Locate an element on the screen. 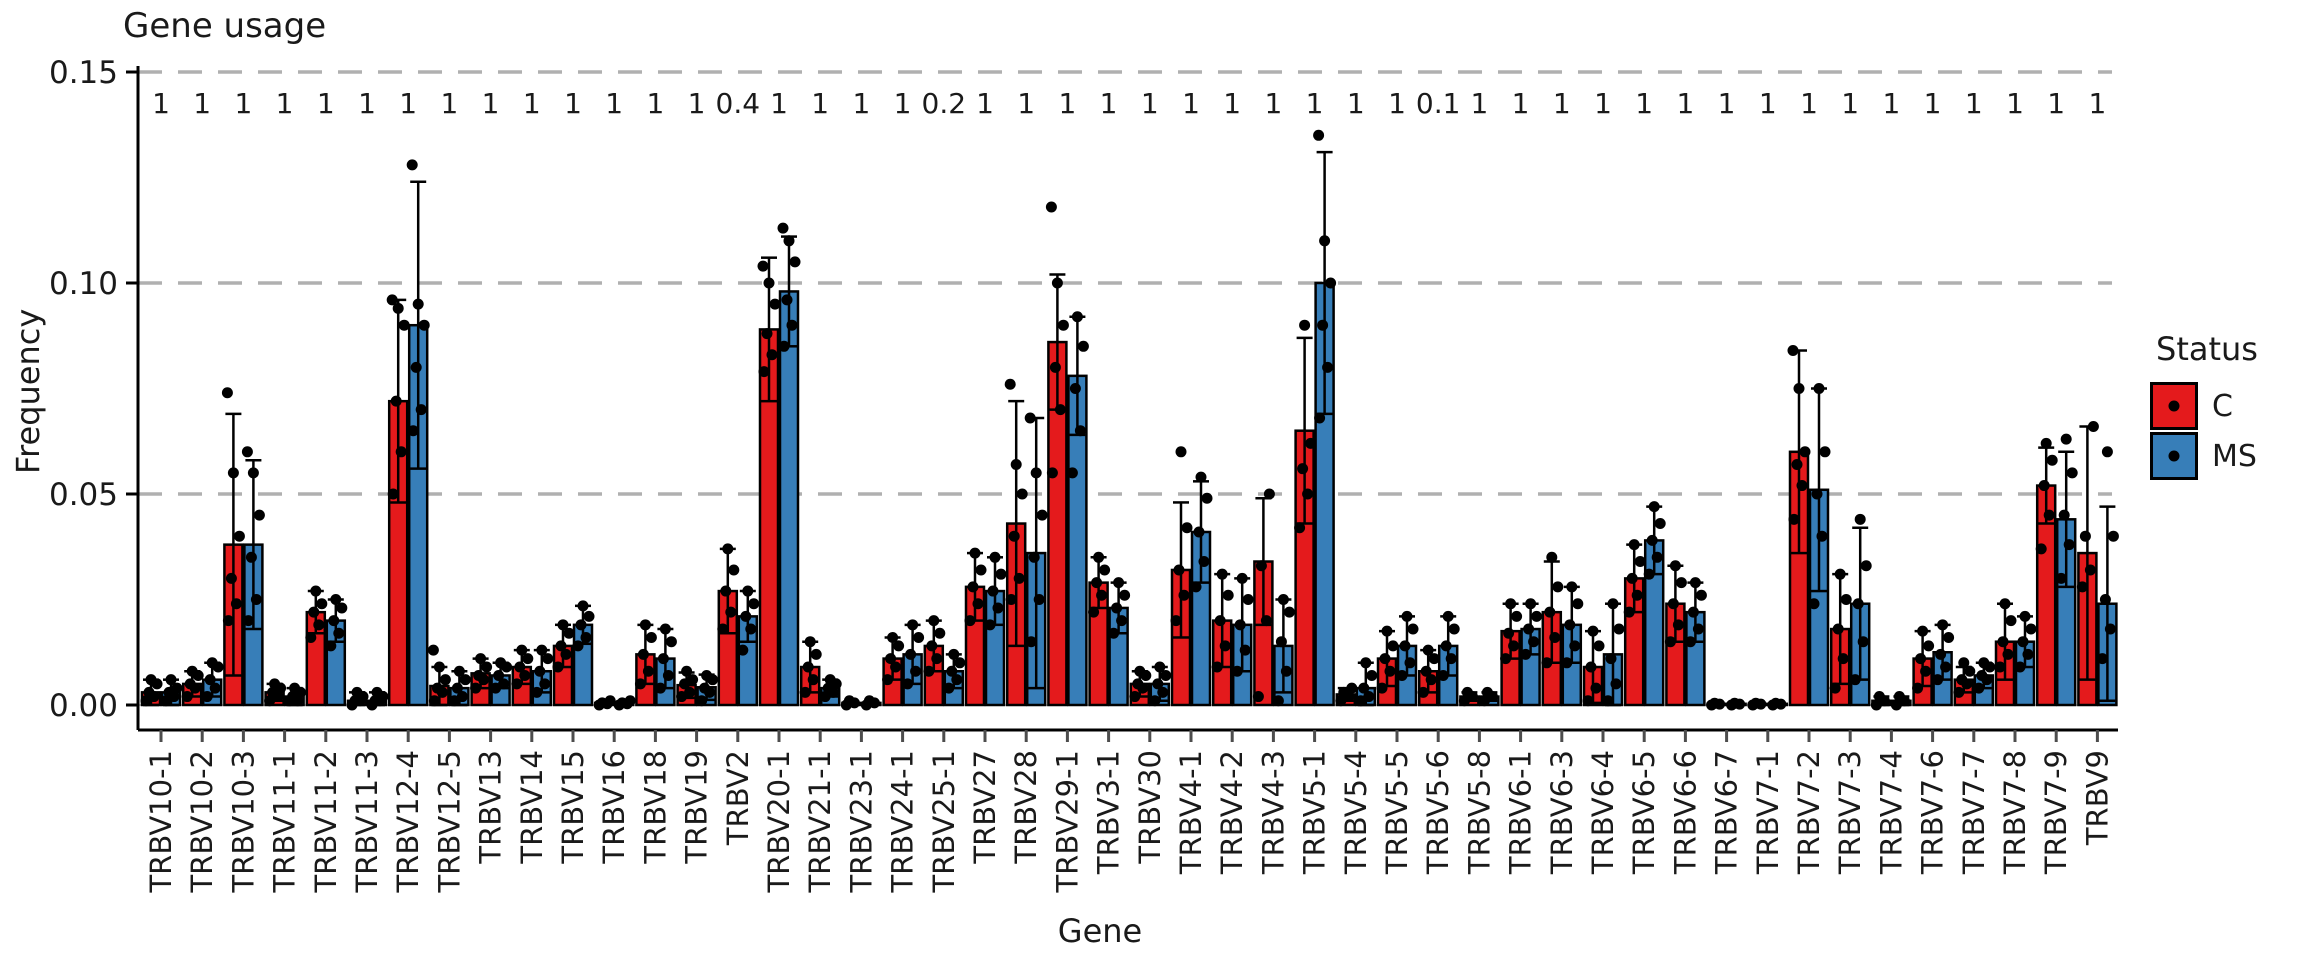 The image size is (2304, 960). pvalue-label-TRBV19: 1 is located at coordinates (697, 103).